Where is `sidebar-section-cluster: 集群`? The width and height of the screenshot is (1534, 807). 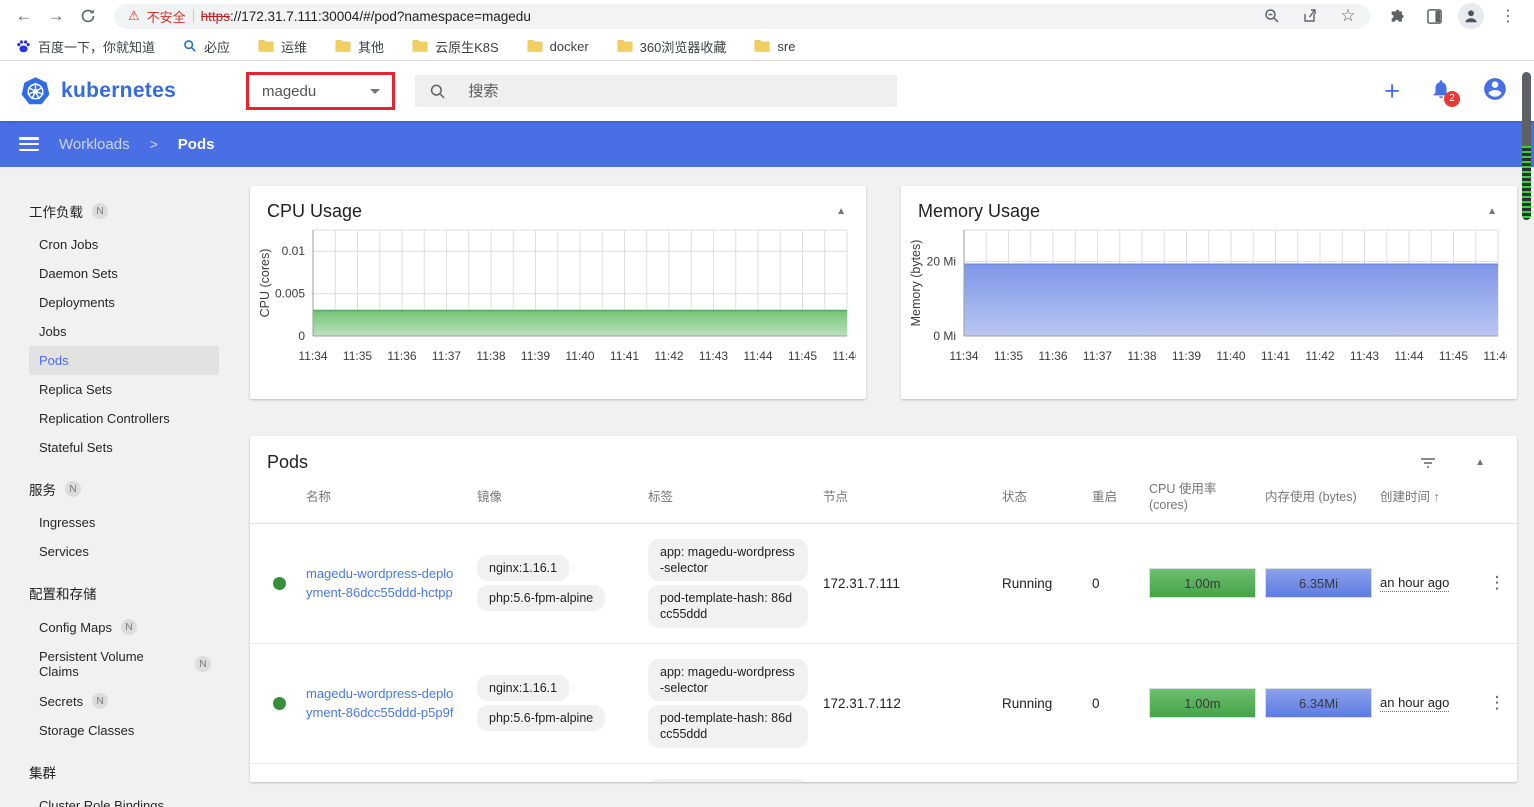 sidebar-section-cluster: 集群 is located at coordinates (42, 773).